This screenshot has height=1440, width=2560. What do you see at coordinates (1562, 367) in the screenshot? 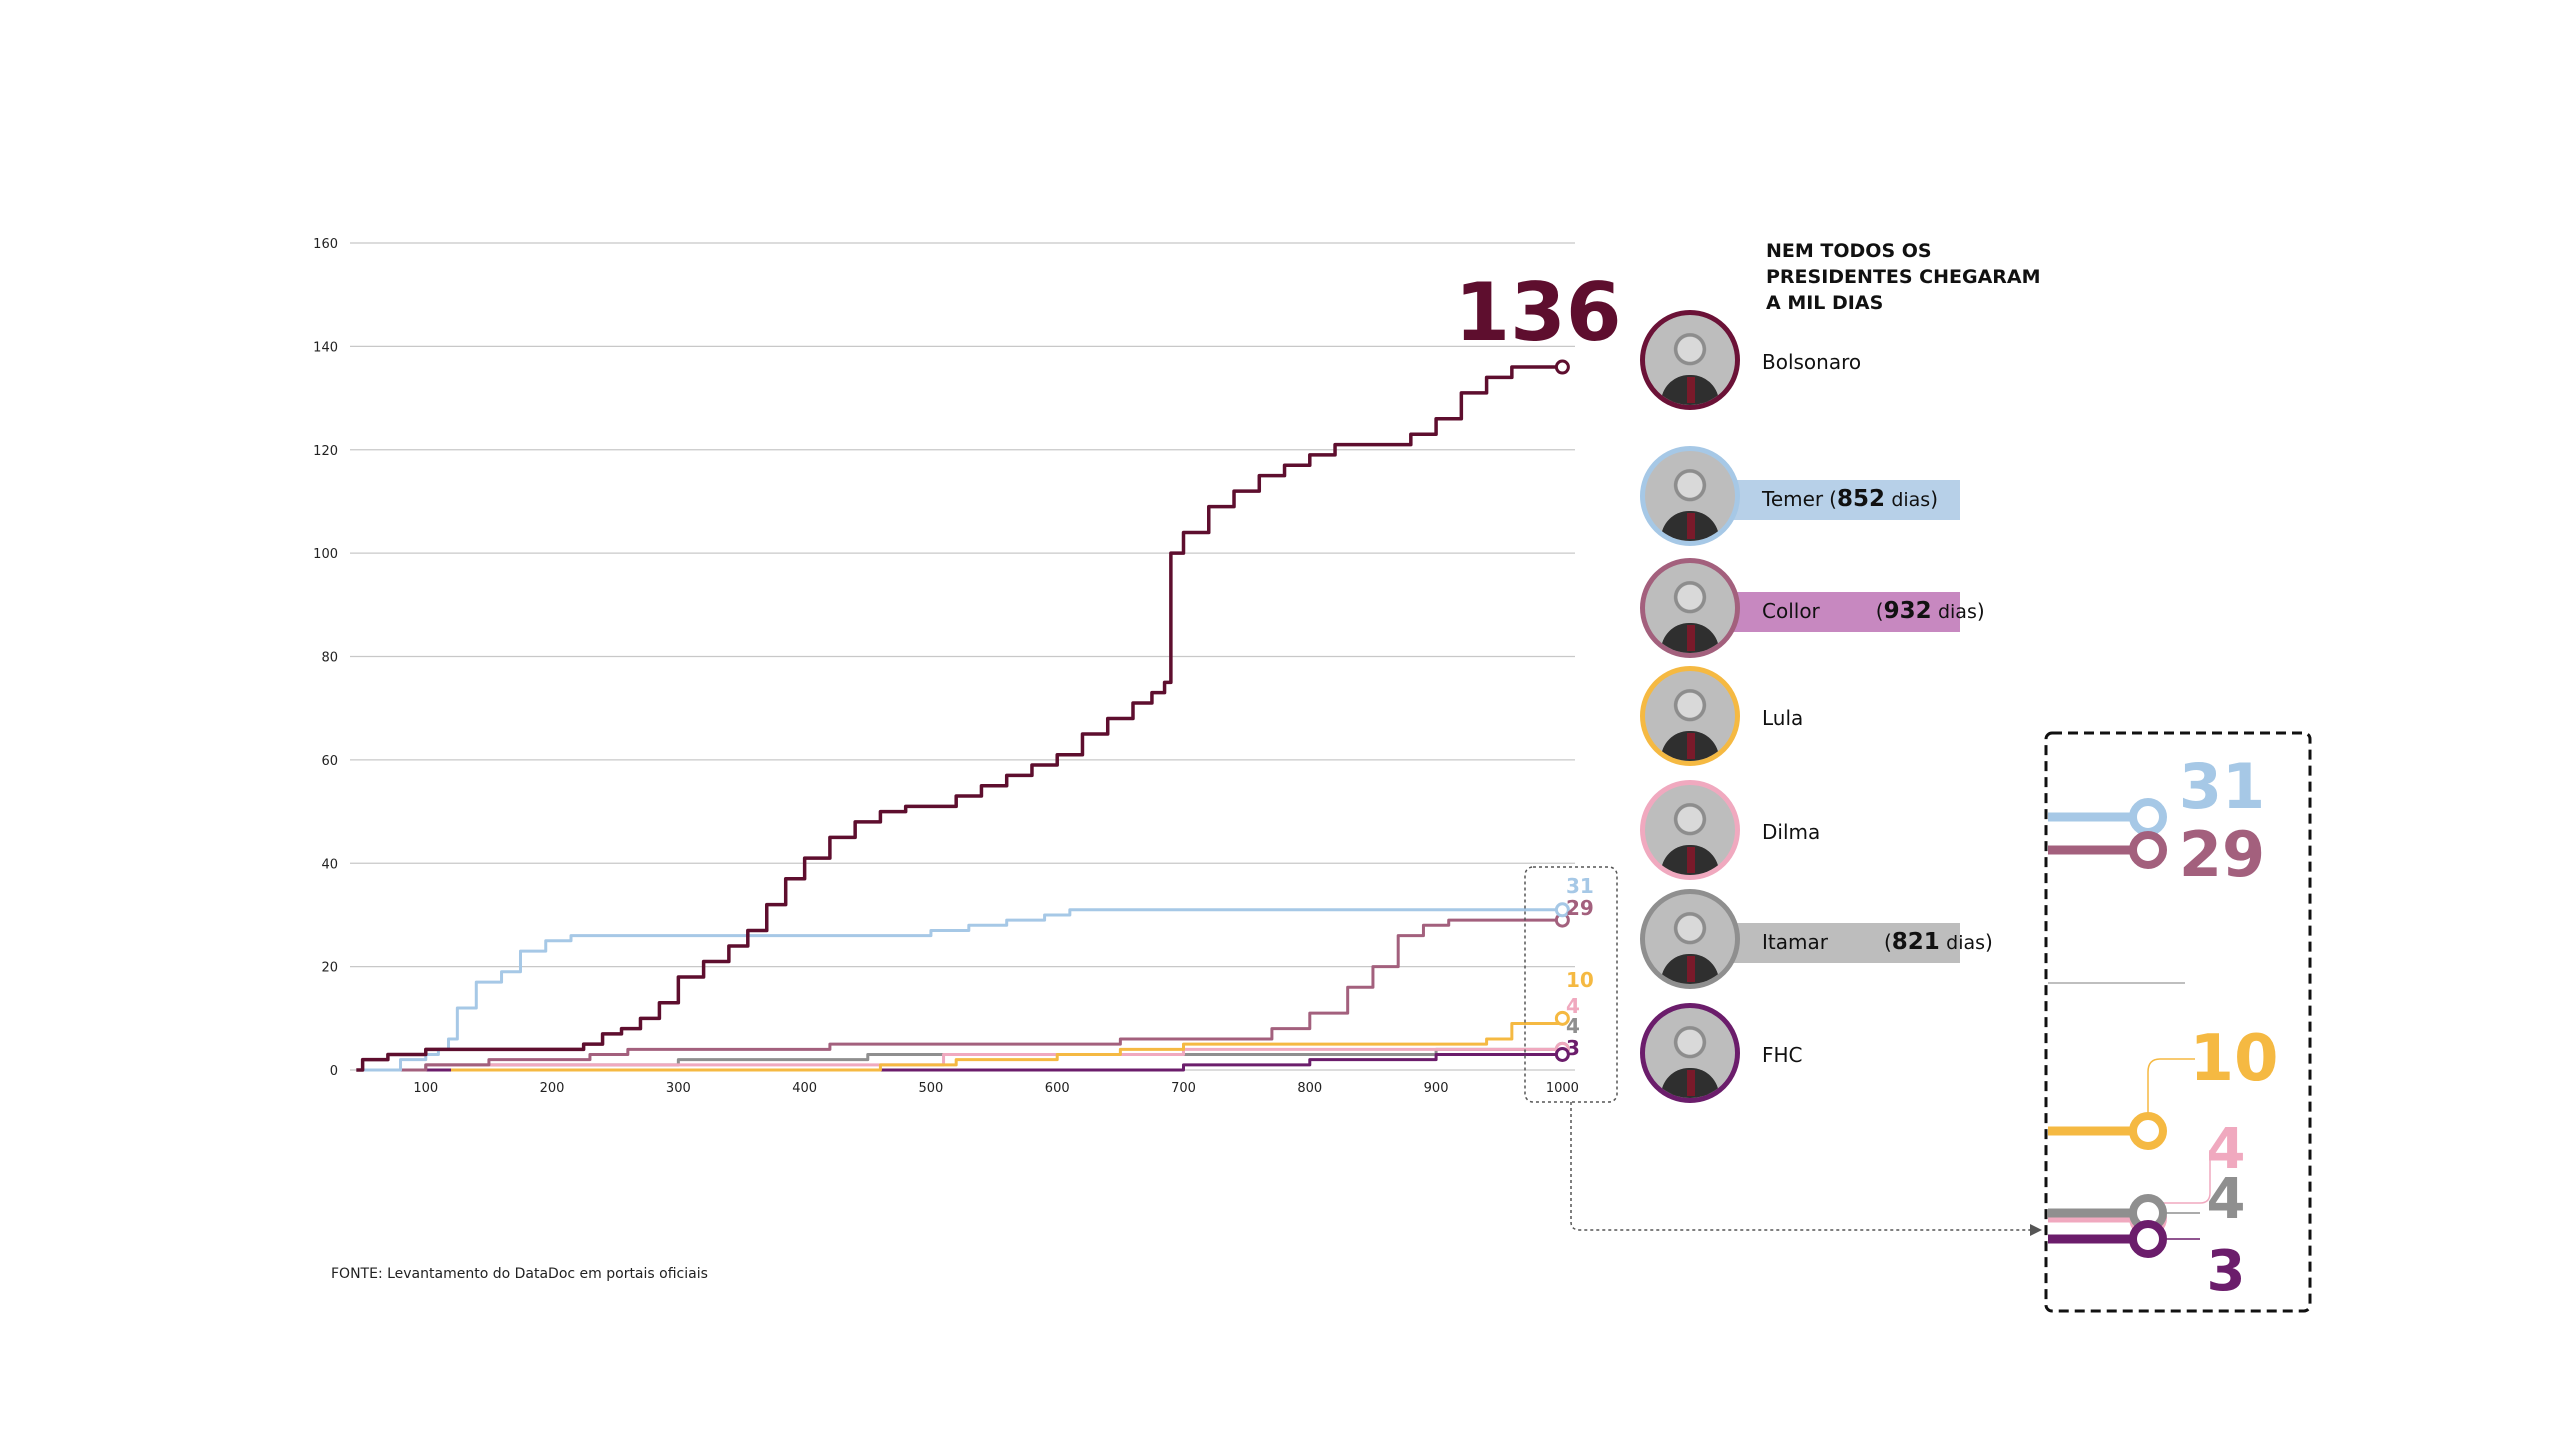
I see `end-marker-bolsonaro` at bounding box center [1562, 367].